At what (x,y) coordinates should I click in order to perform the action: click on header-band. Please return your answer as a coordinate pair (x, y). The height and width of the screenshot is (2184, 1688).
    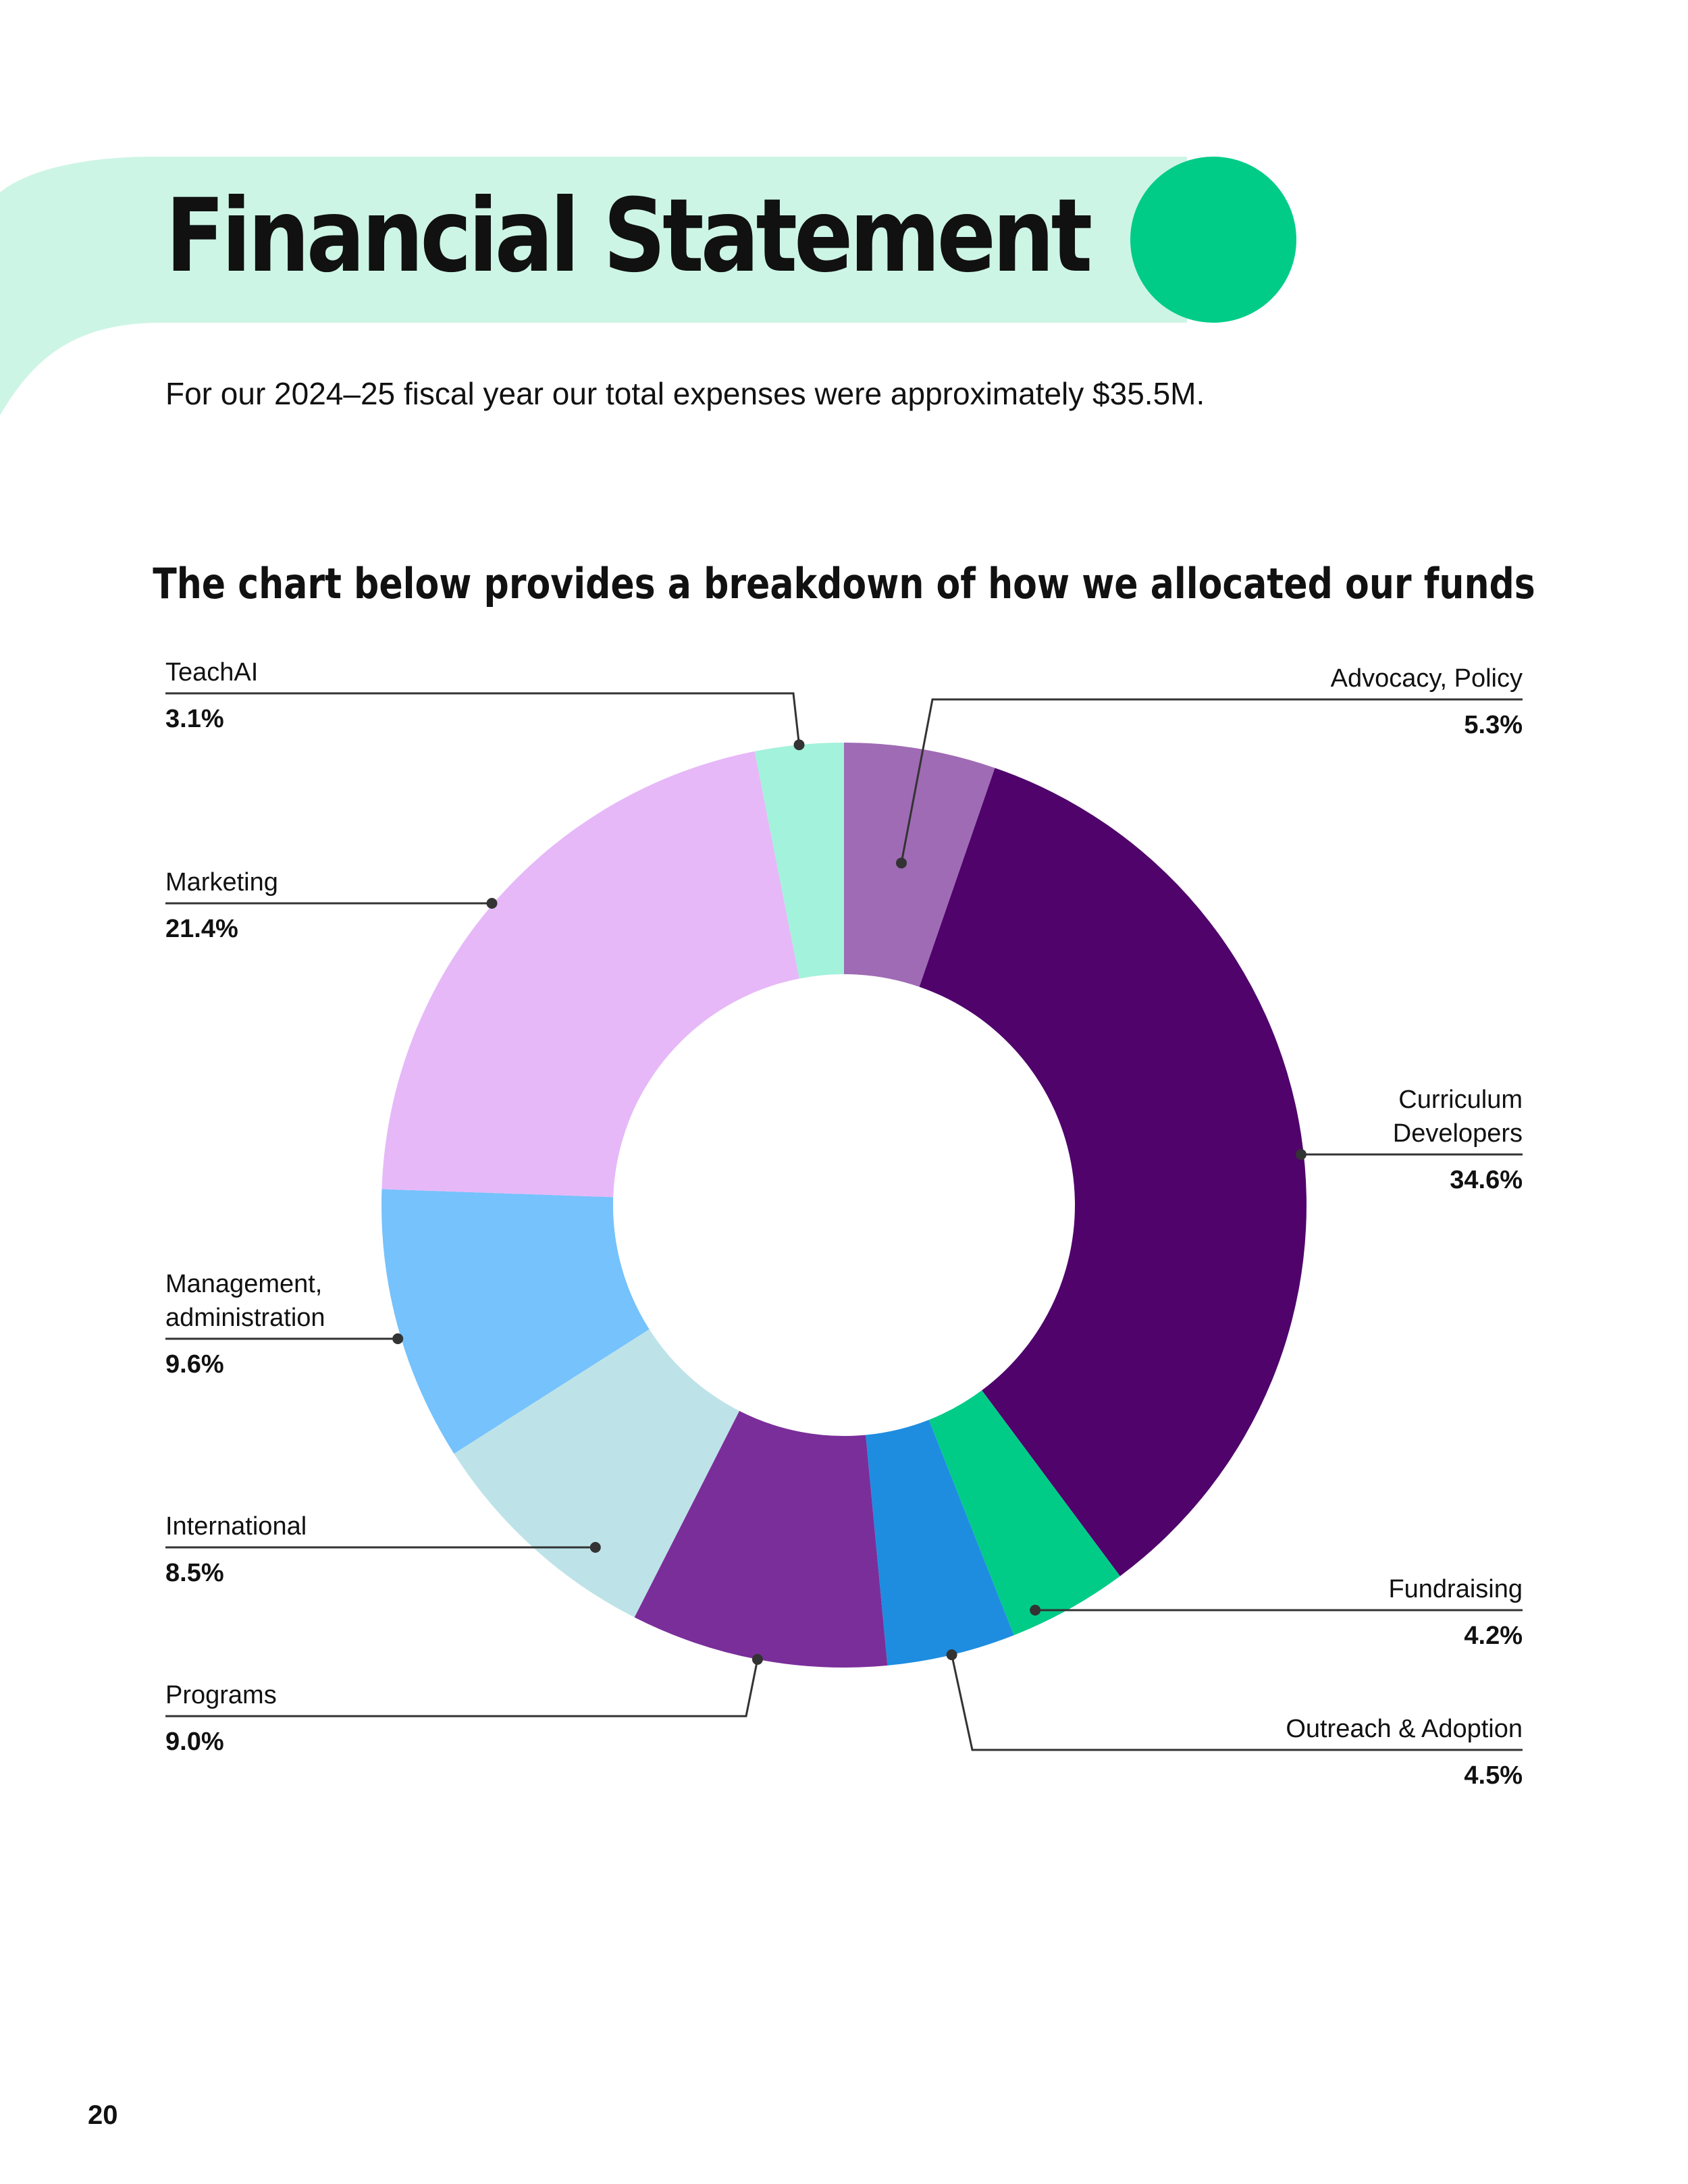
    Looking at the image, I should click on (593, 286).